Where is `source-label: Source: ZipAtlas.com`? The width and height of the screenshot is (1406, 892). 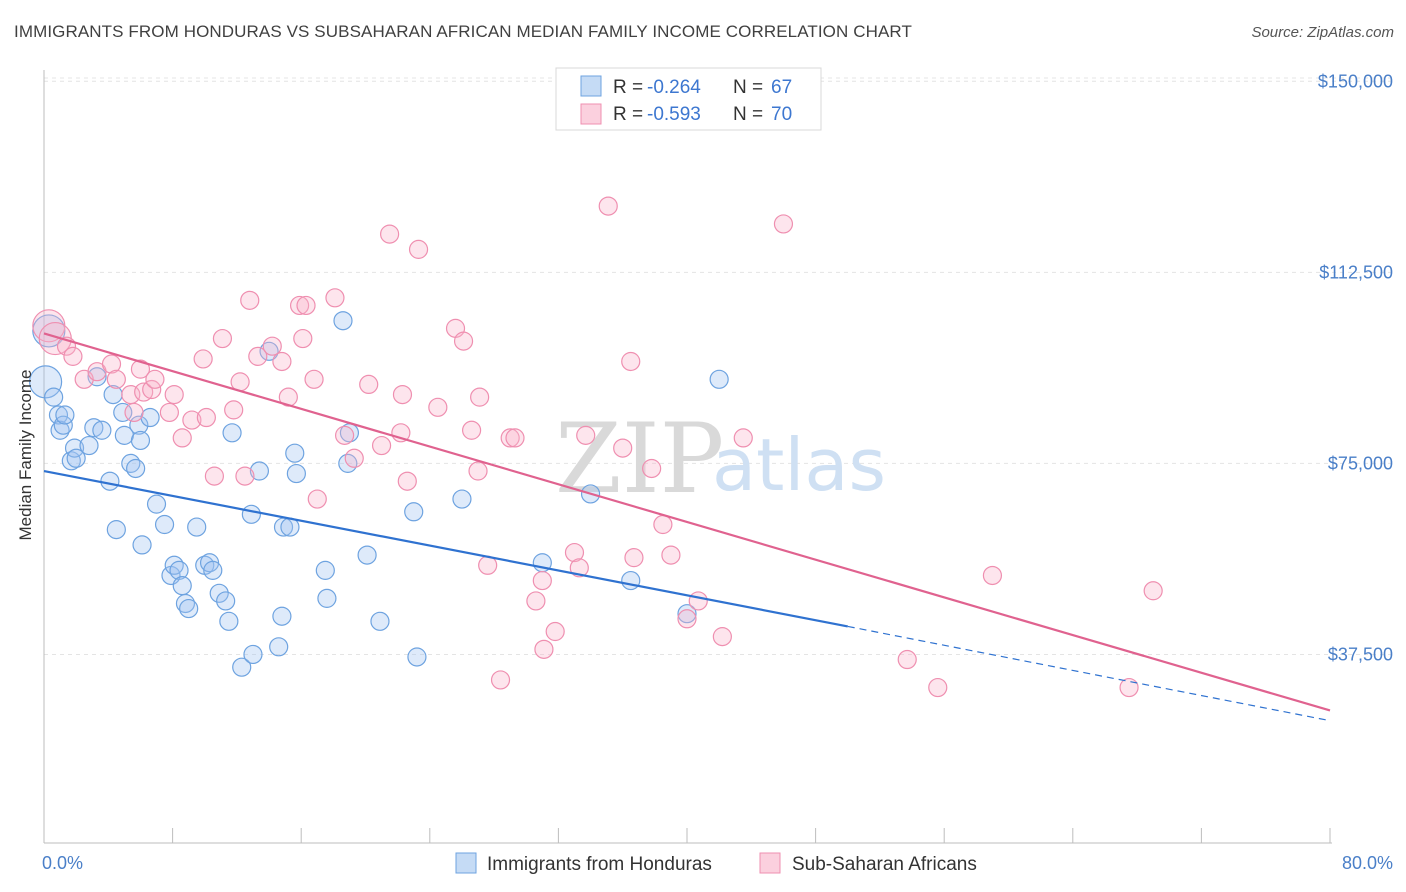
source-label: Source: ZipAtlas.com is located at coordinates (1322, 32).